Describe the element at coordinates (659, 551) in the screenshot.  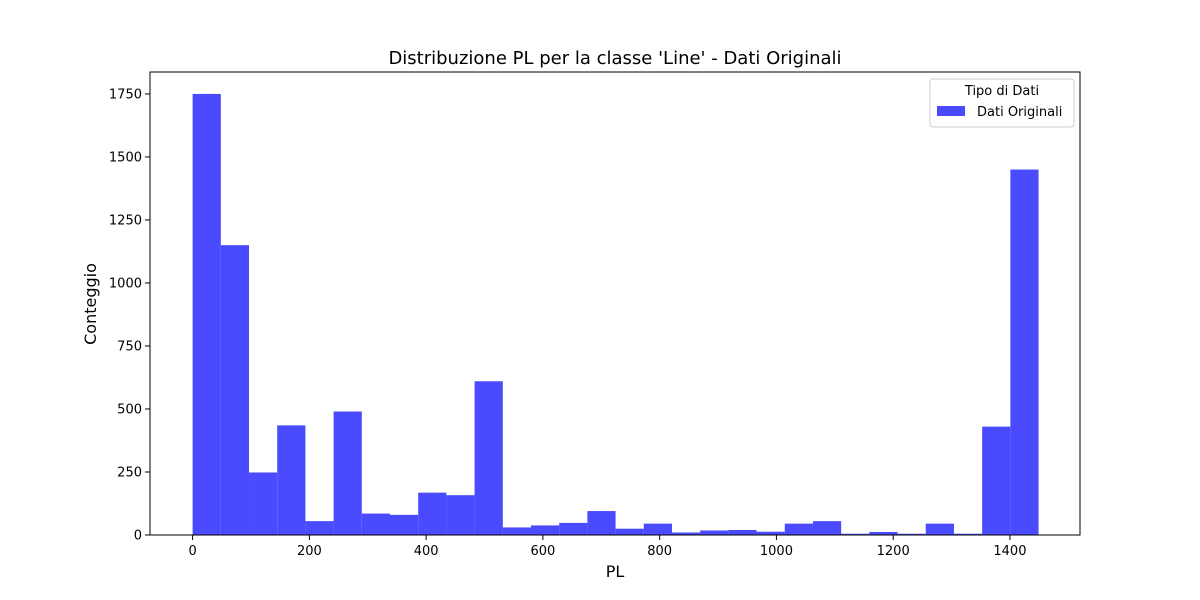
I see `x-tick-label: 800` at that location.